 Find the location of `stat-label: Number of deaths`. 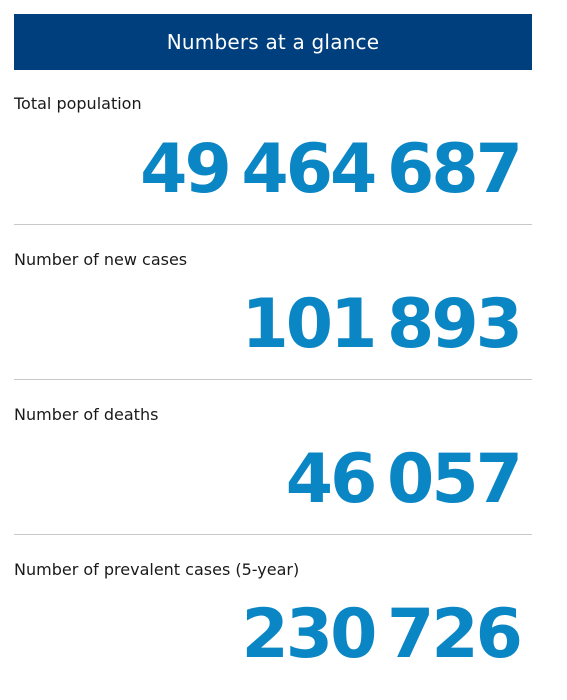

stat-label: Number of deaths is located at coordinates (86, 414).